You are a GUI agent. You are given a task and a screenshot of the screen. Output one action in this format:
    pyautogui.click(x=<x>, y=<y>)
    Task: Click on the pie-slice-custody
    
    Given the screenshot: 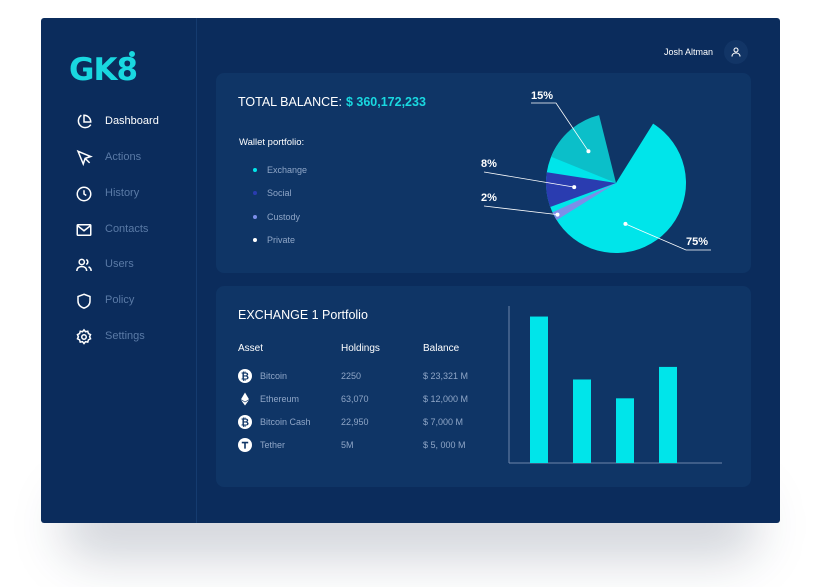 What is the action you would take?
    pyautogui.click(x=584, y=202)
    